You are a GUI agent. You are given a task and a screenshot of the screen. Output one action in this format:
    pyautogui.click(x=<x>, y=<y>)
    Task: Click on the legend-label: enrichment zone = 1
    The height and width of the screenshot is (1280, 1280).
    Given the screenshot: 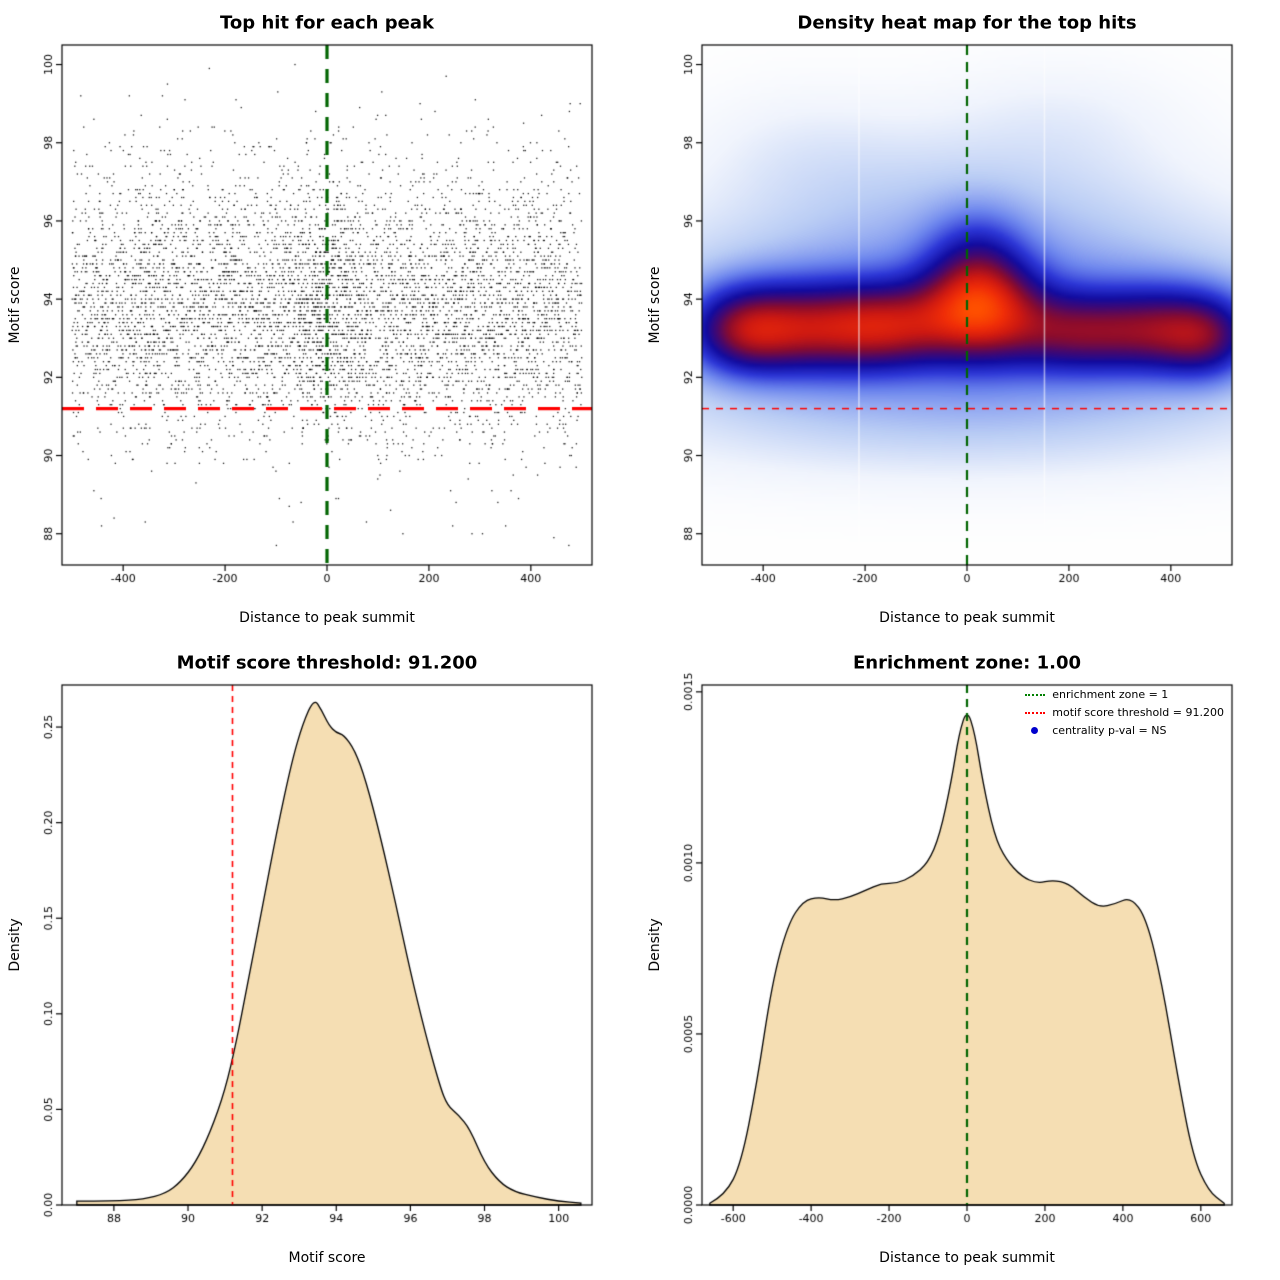 What is the action you would take?
    pyautogui.click(x=1110, y=694)
    